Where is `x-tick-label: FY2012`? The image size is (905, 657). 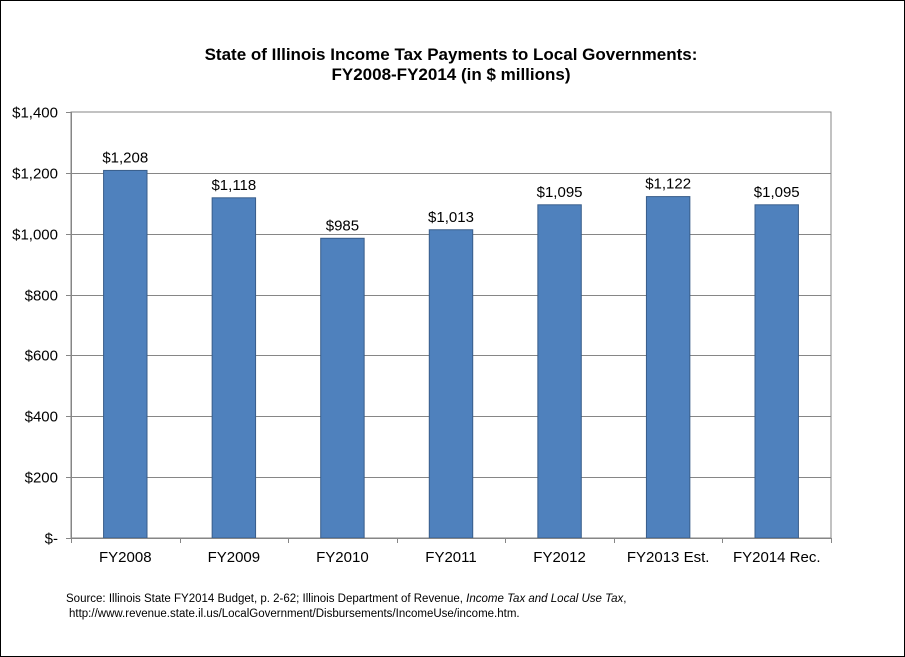
x-tick-label: FY2012 is located at coordinates (559, 557).